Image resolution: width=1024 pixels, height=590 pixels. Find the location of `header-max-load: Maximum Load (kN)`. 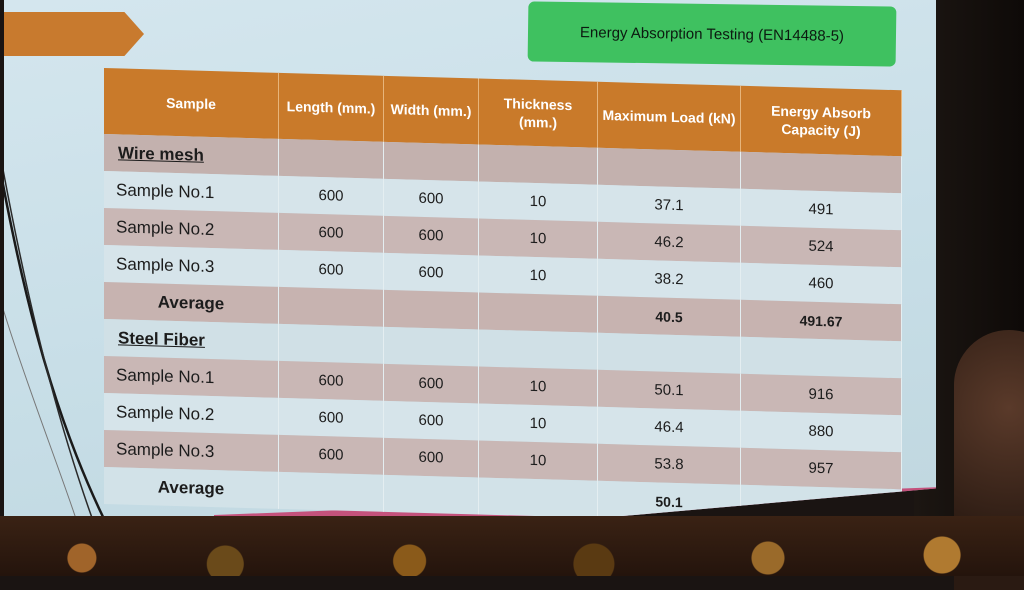

header-max-load: Maximum Load (kN) is located at coordinates (669, 116).